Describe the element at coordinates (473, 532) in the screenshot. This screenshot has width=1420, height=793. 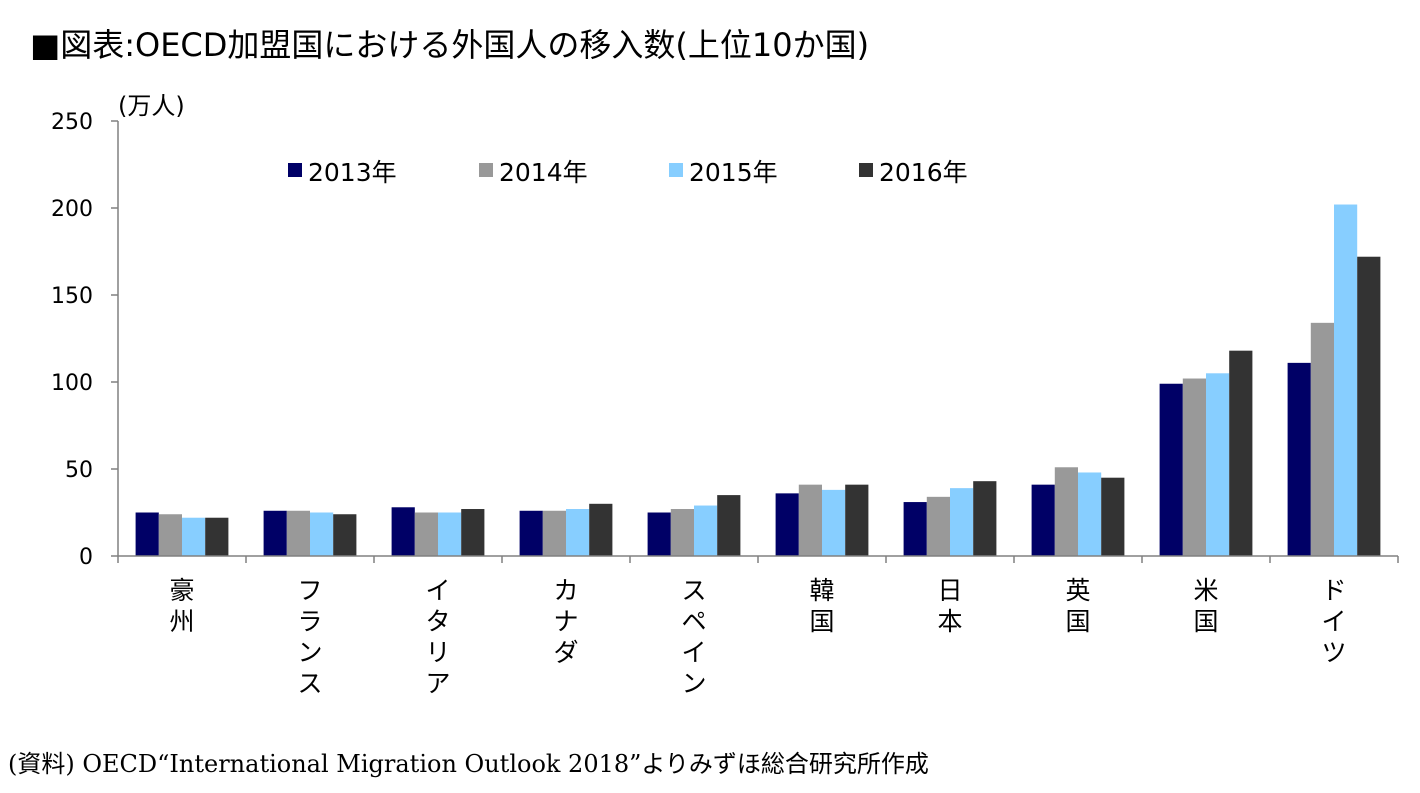
I see `bar-2016年-イタリア` at that location.